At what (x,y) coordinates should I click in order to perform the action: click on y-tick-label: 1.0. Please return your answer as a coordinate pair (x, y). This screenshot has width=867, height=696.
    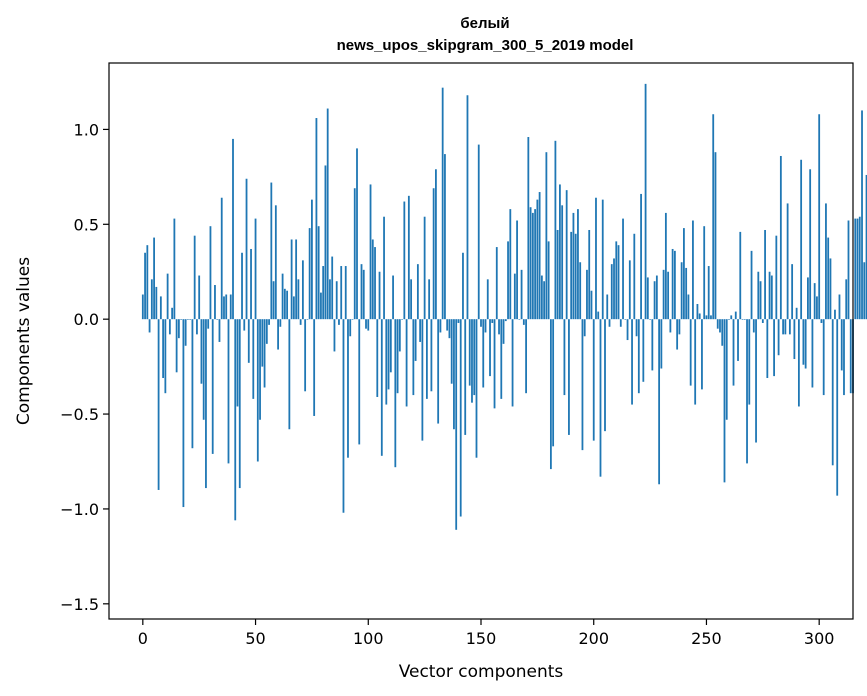
    Looking at the image, I should click on (86, 129).